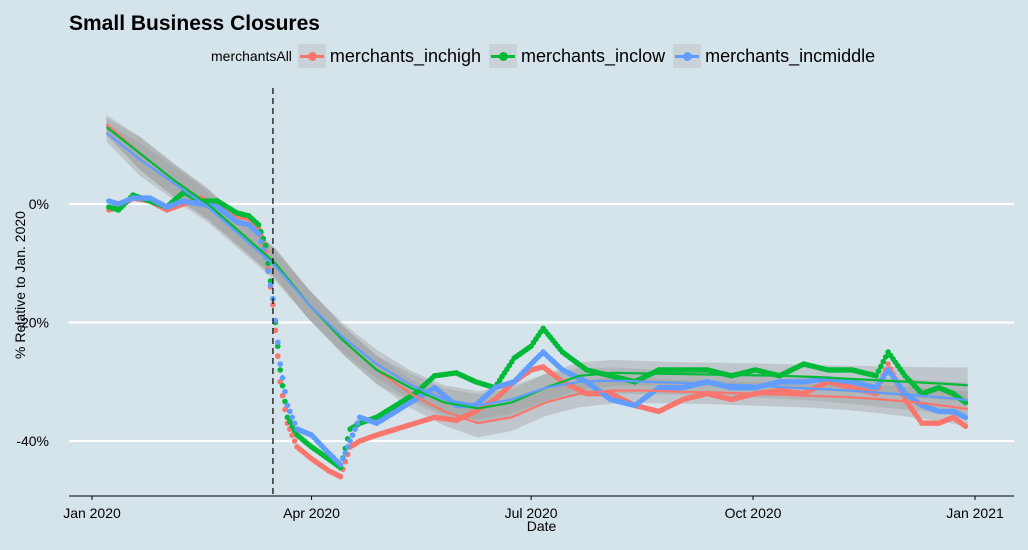  I want to click on y-tick-label: -20%, so click(32, 323).